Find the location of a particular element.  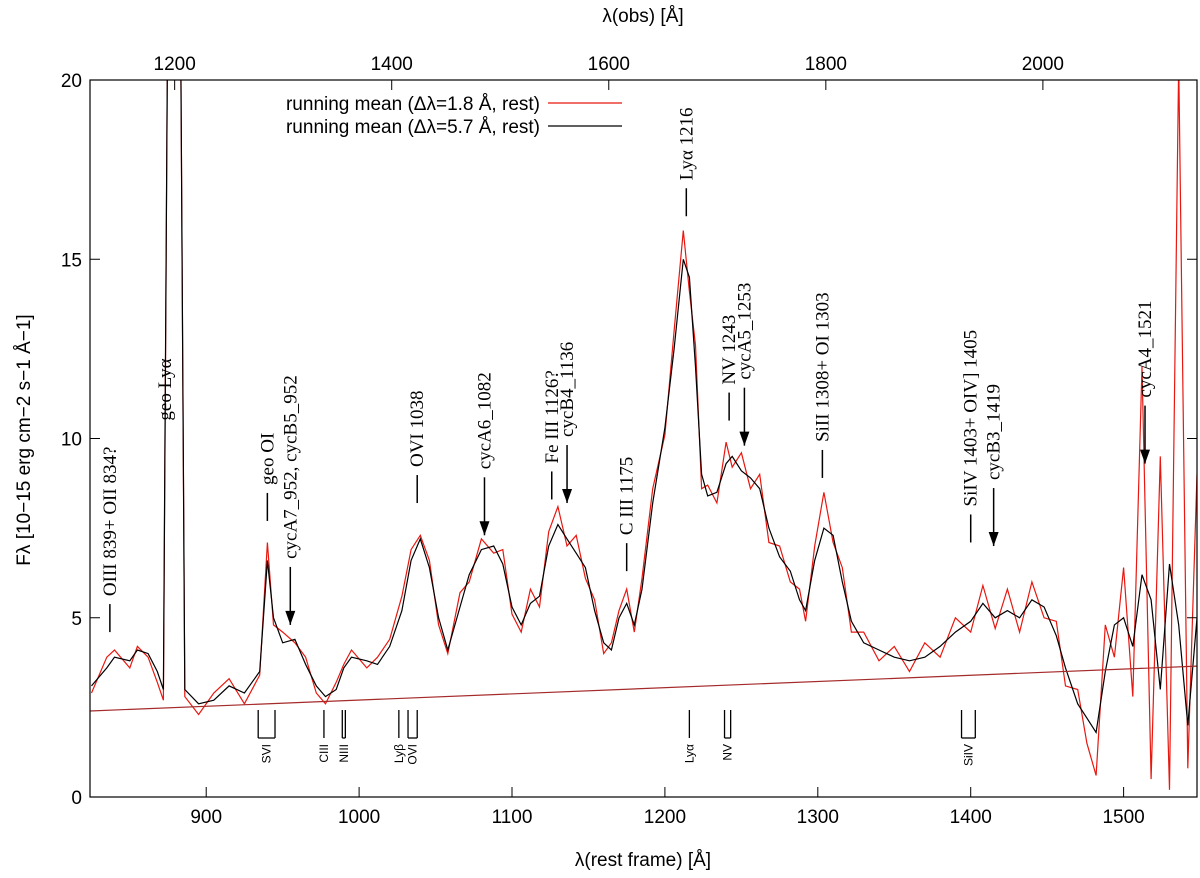

absorption-label: CIII is located at coordinates (324, 753).